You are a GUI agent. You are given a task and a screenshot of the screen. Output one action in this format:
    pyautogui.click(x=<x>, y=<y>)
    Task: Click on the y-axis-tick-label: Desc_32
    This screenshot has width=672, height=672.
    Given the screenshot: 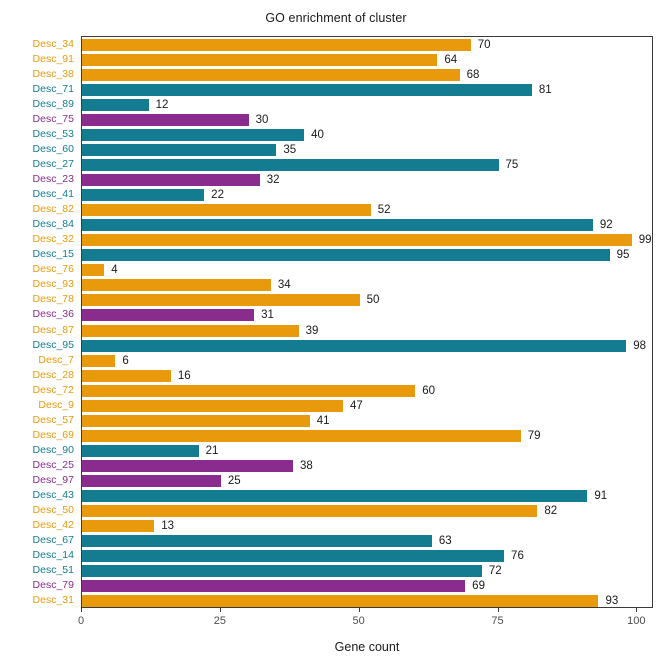 What is the action you would take?
    pyautogui.click(x=53, y=239)
    